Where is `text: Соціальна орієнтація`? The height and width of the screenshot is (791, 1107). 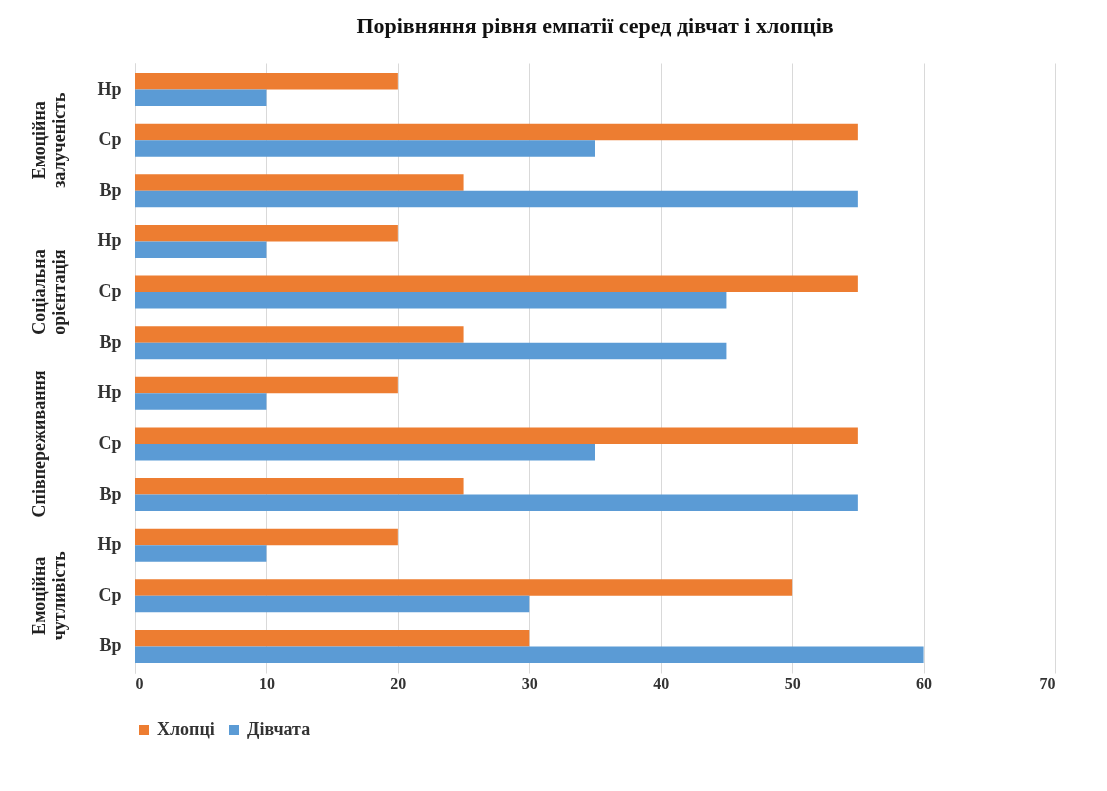 text: Соціальна орієнтація is located at coordinates (49, 292).